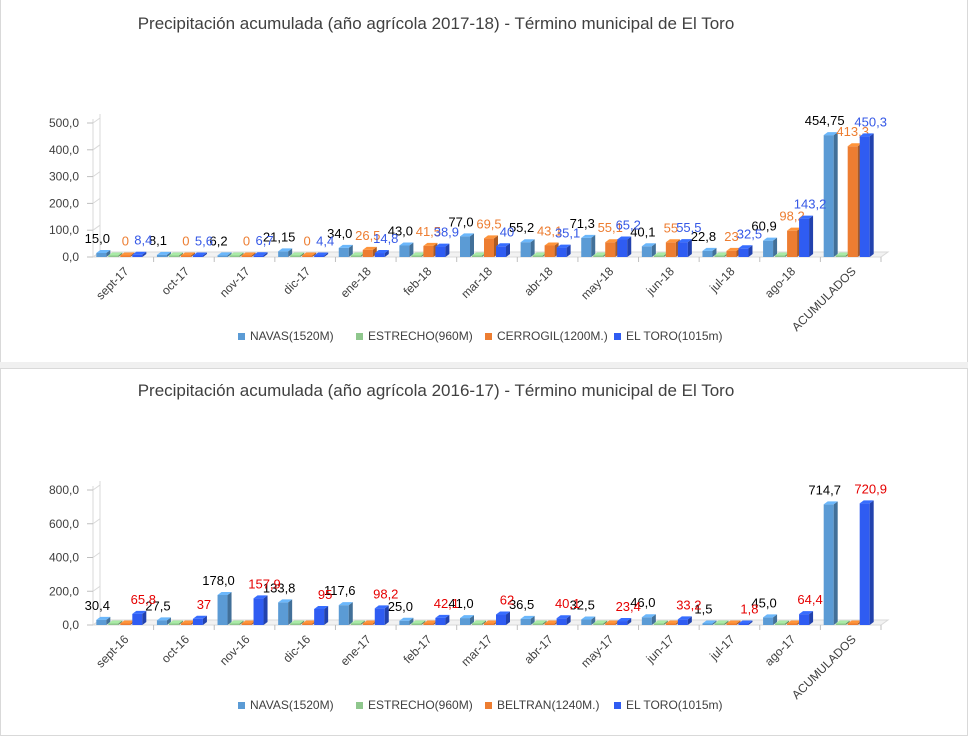 This screenshot has width=968, height=736. I want to click on data-label: 64,4, so click(809, 599).